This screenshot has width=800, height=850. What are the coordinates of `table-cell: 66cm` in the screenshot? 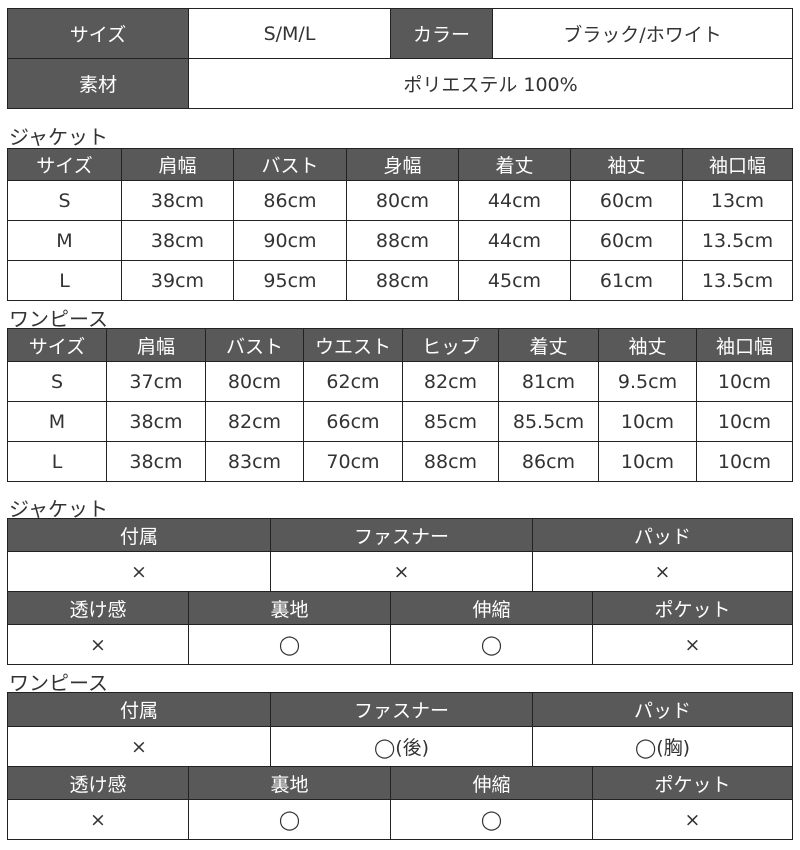 It's located at (353, 421).